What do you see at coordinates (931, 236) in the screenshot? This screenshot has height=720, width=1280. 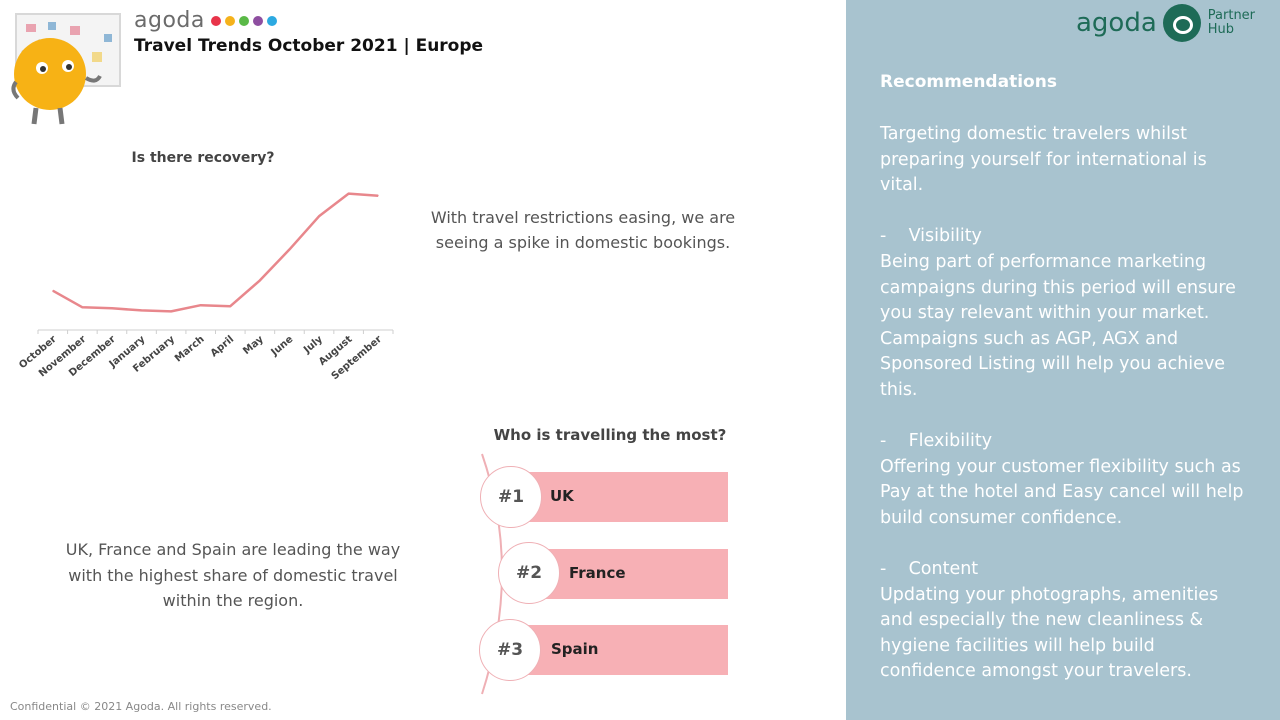 I see `section-title-visibility: - Visibility` at bounding box center [931, 236].